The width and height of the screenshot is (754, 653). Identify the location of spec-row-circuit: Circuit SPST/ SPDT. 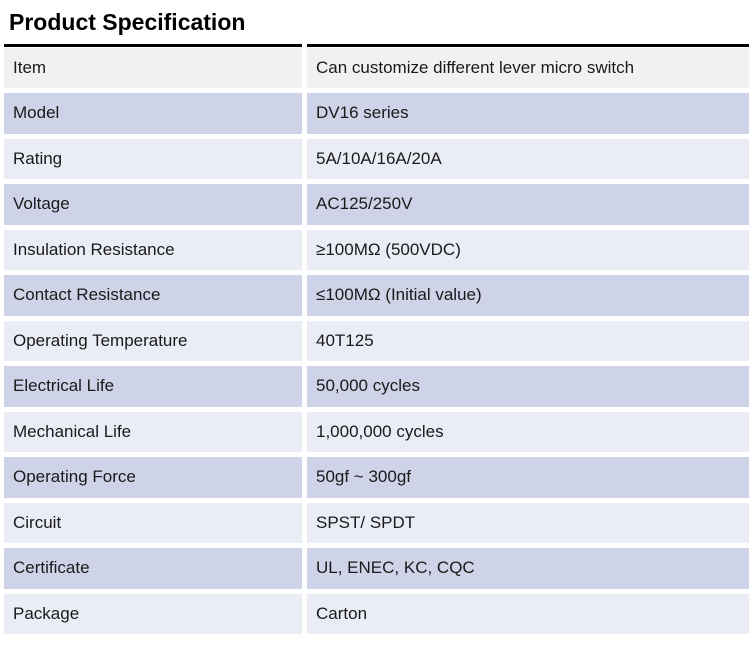
(376, 523).